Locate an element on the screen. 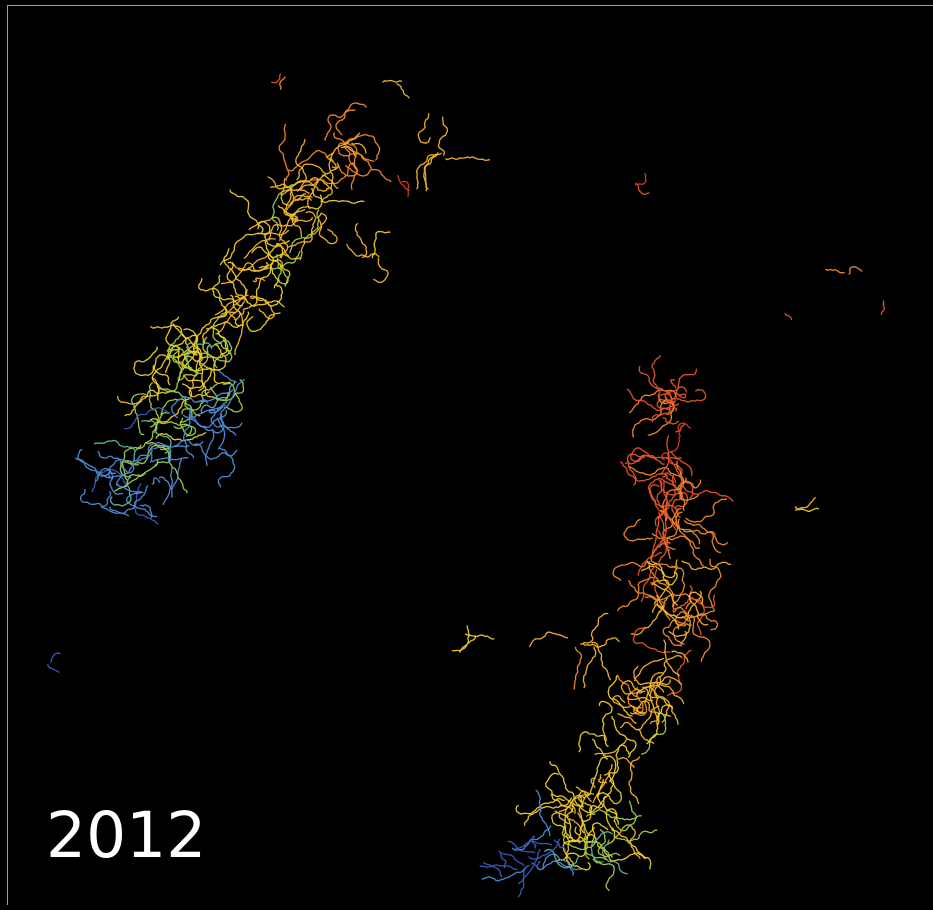 This screenshot has height=910, width=933. trail-far-right is located at coordinates (834, 271).